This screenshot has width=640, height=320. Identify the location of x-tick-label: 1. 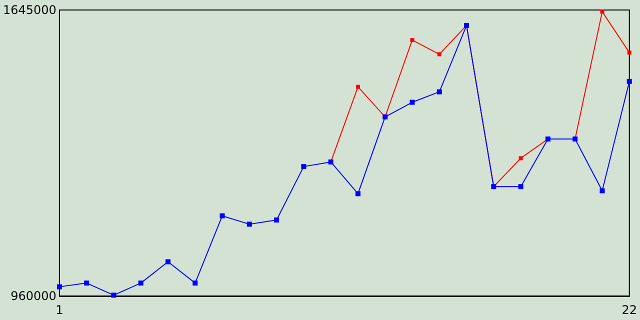
(60, 310).